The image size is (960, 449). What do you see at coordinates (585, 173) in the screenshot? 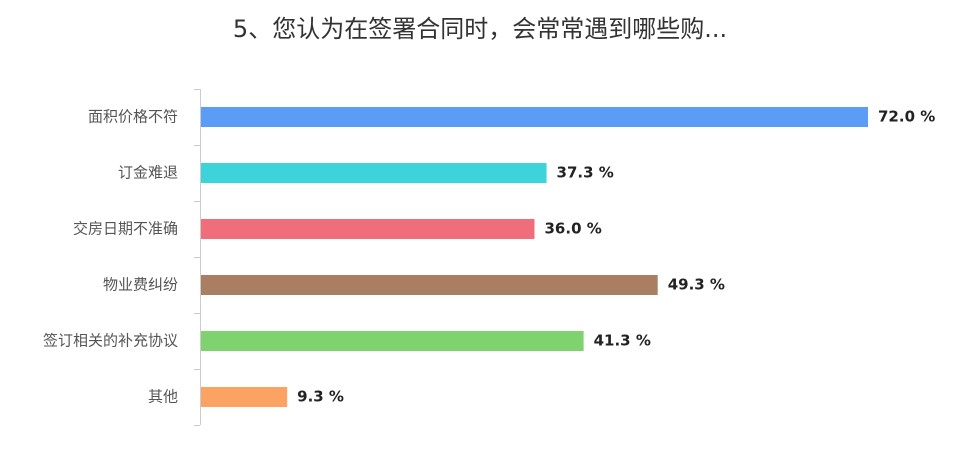
I see `value-label: 37.3 %` at bounding box center [585, 173].